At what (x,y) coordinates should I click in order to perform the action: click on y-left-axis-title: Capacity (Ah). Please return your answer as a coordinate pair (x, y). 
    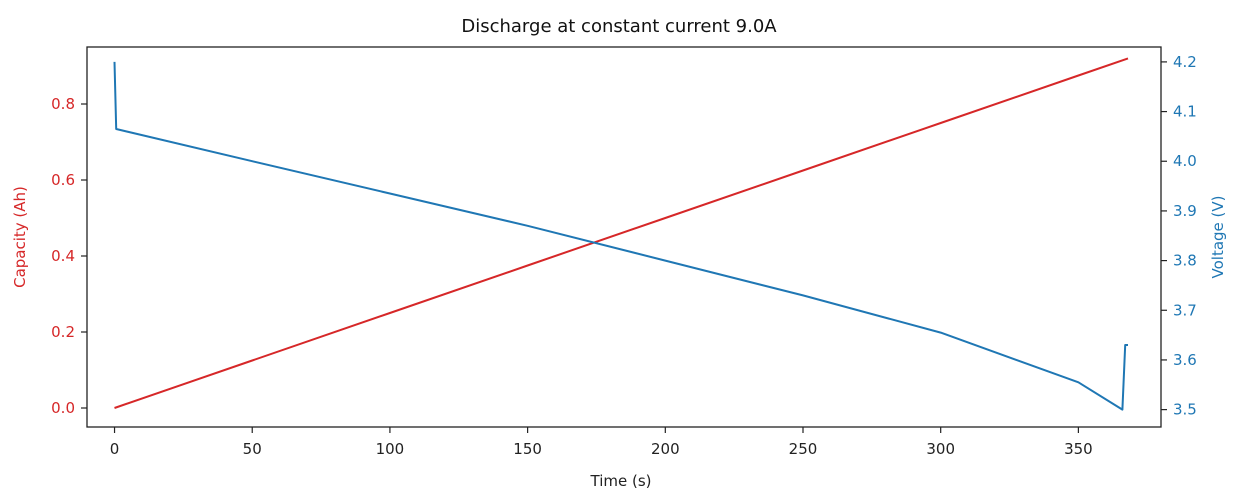
    Looking at the image, I should click on (20, 237).